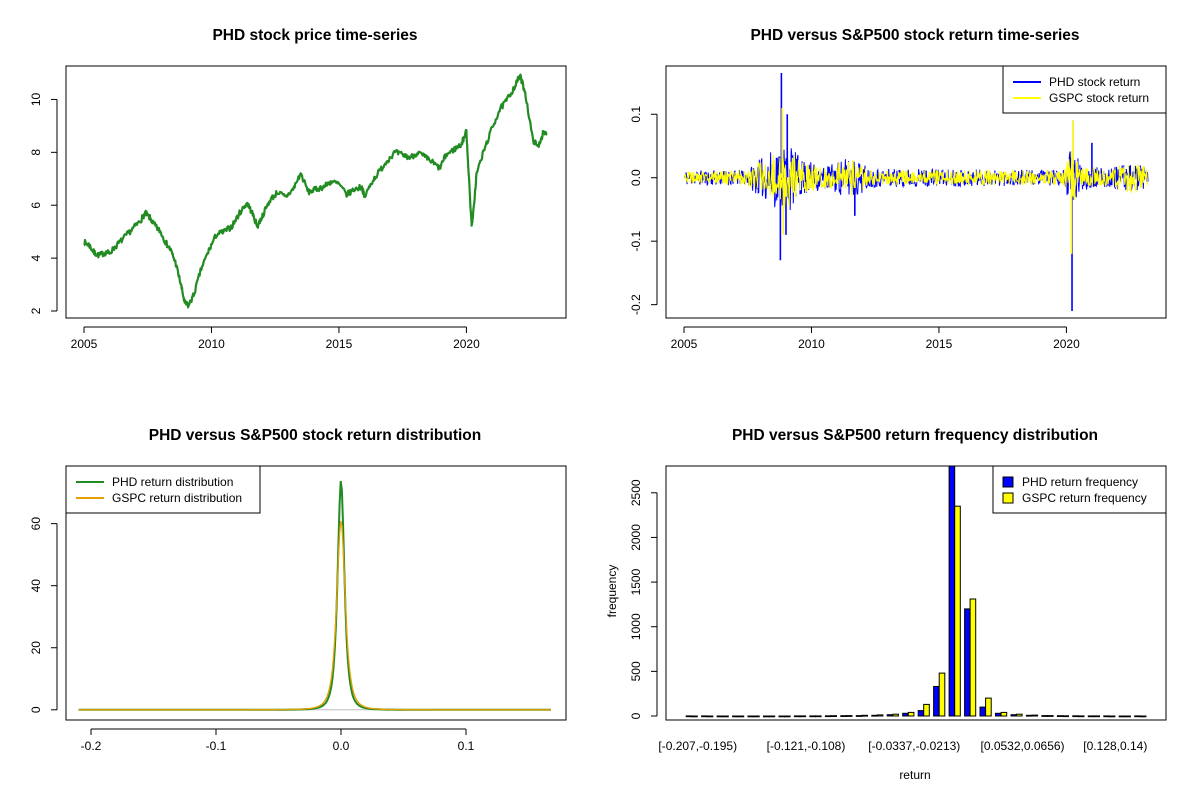 Image resolution: width=1200 pixels, height=800 pixels. What do you see at coordinates (636, 304) in the screenshot?
I see `returns-ytick-label: -0.2` at bounding box center [636, 304].